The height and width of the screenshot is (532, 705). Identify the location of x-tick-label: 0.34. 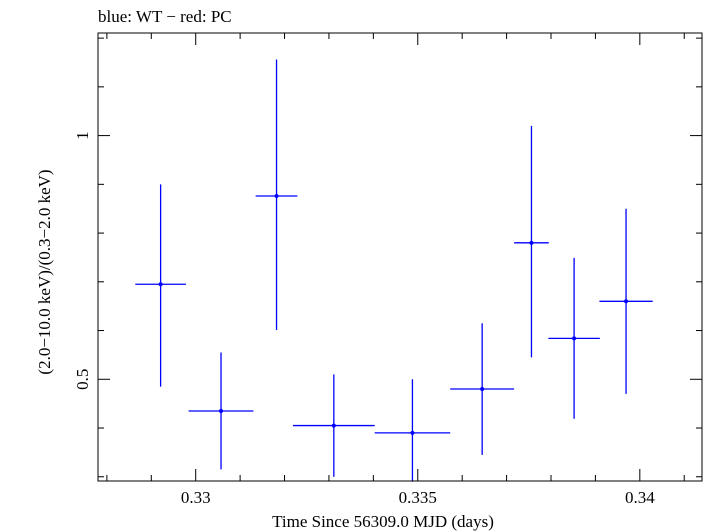
(640, 497).